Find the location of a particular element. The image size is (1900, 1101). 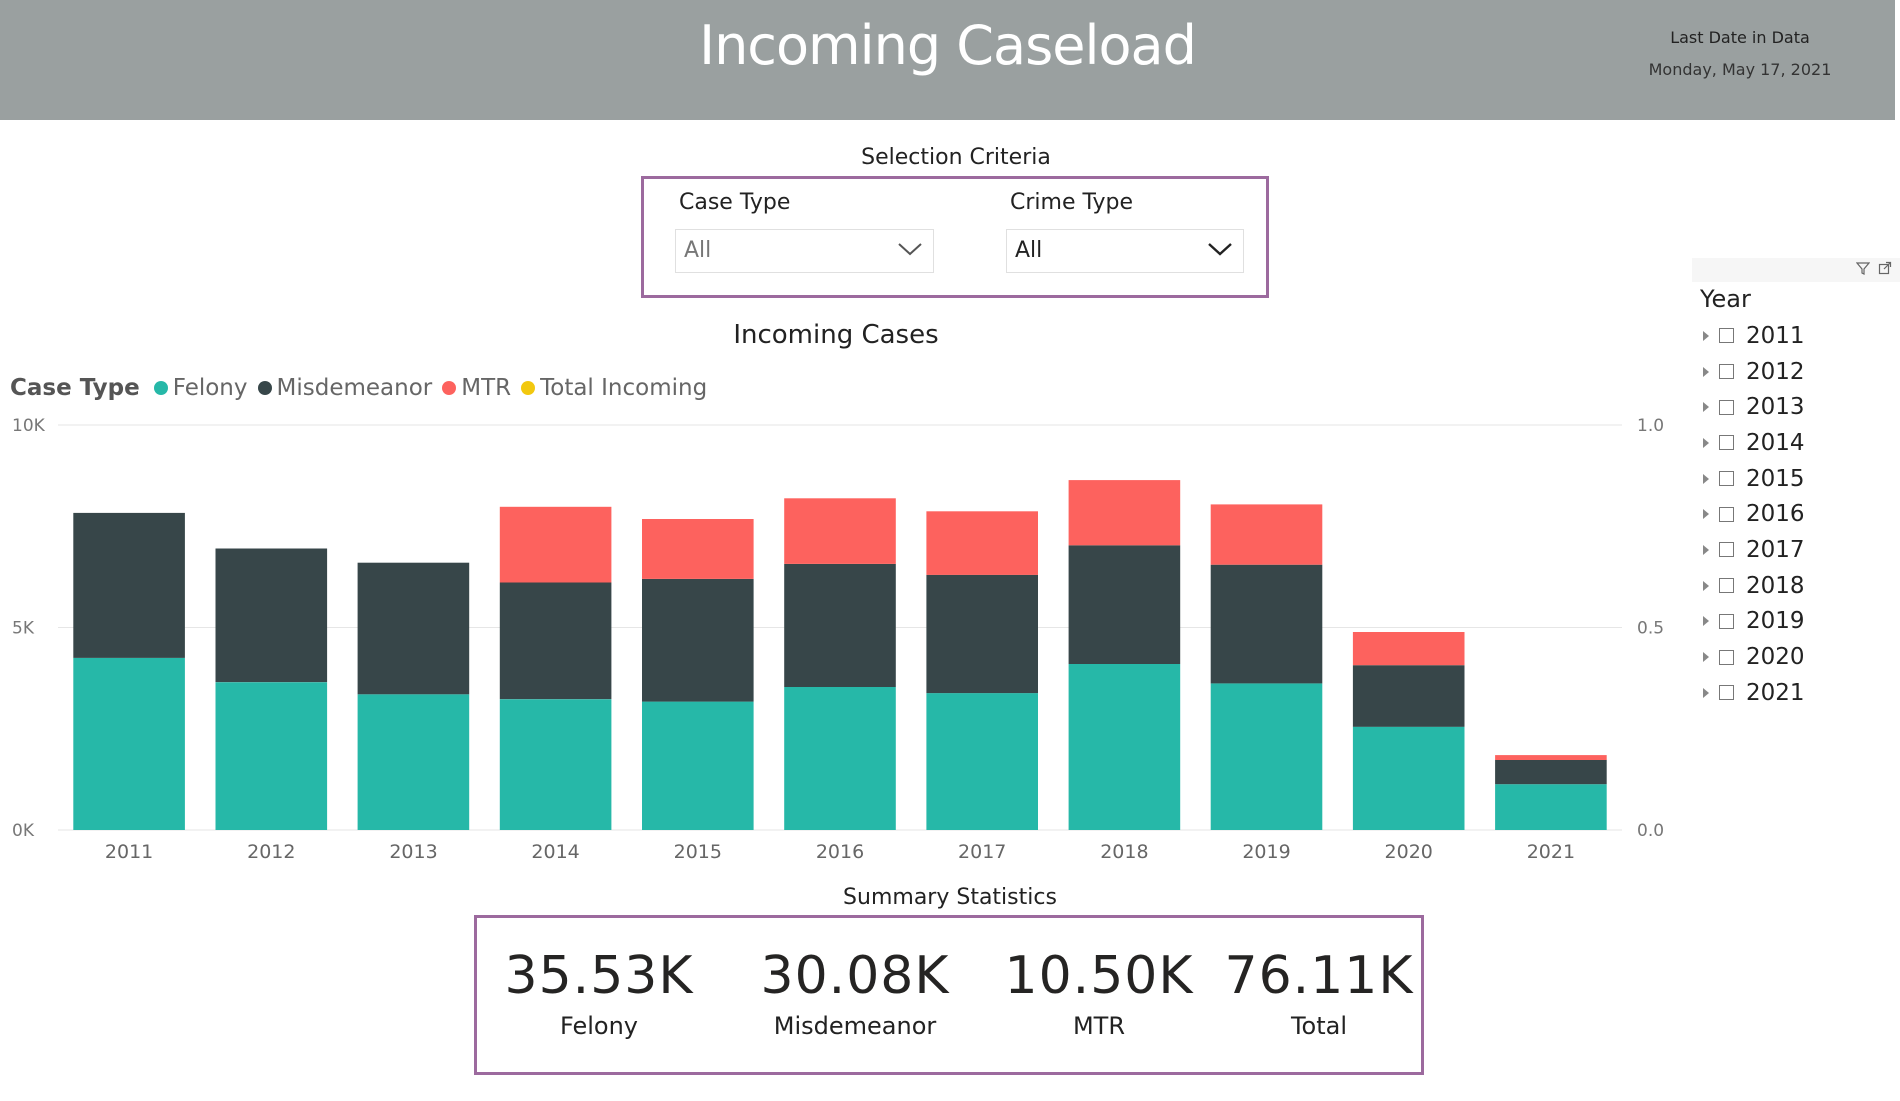

year-label: 2016 is located at coordinates (1775, 514).